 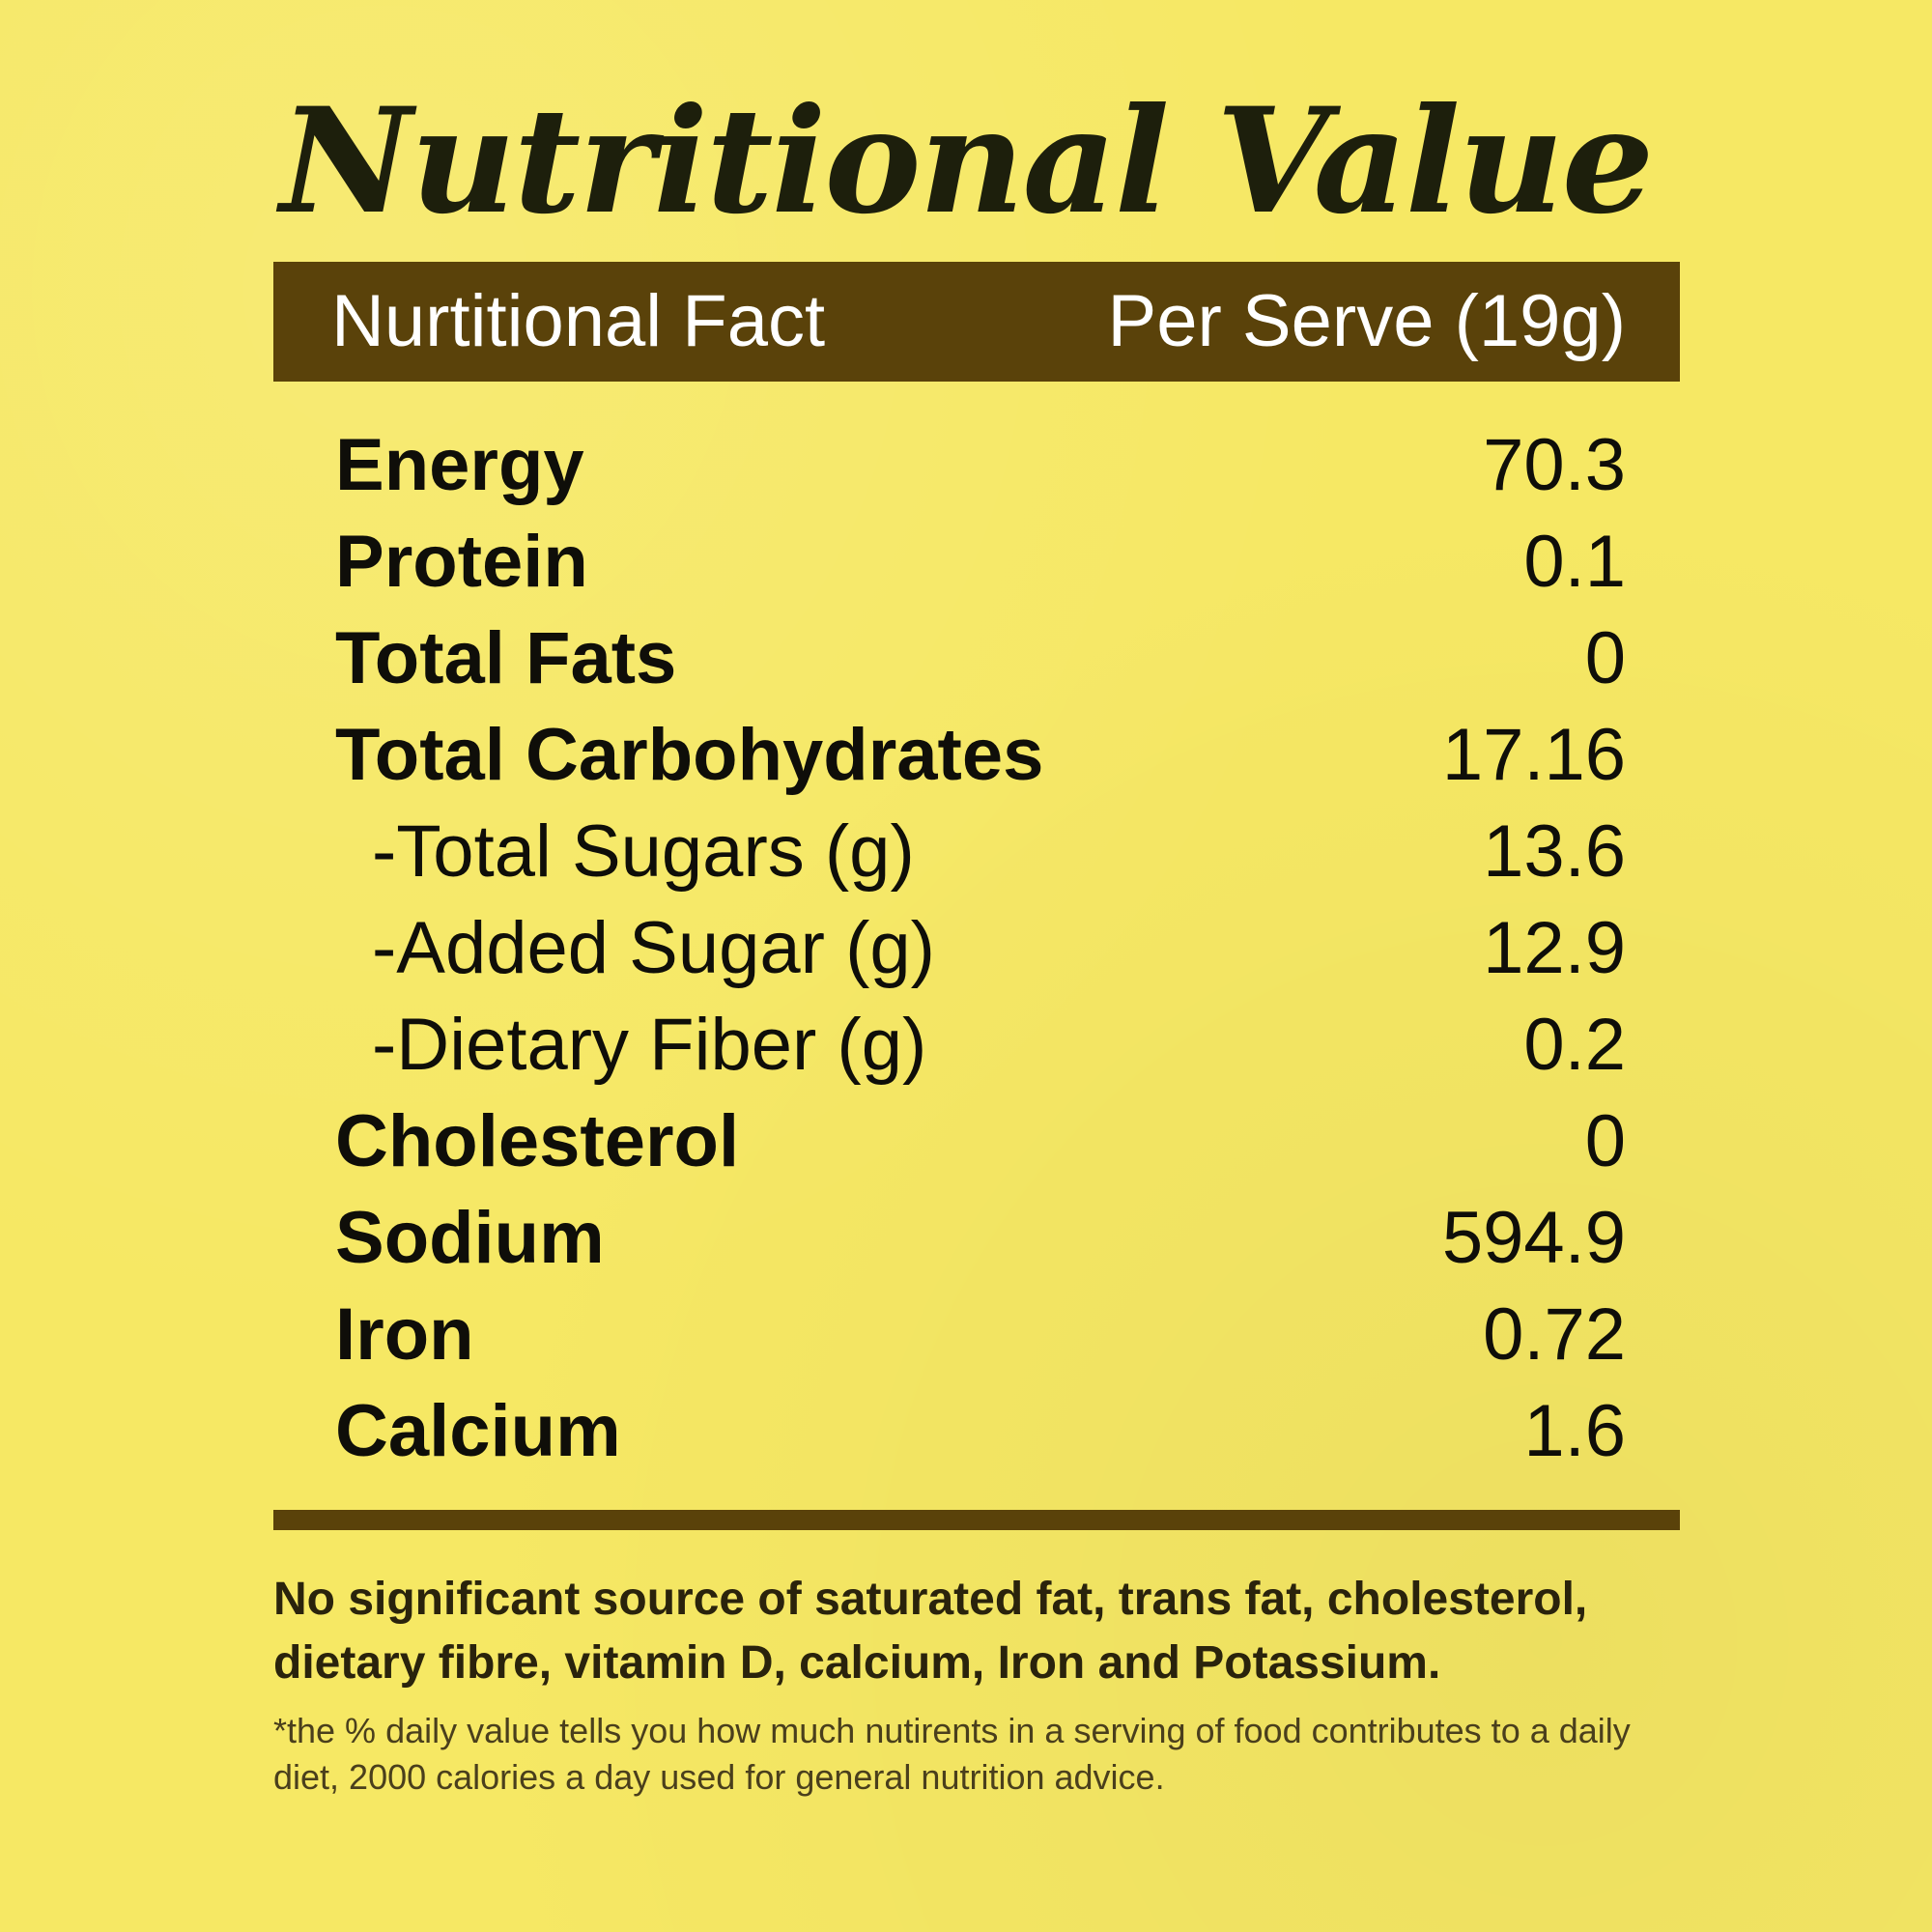 What do you see at coordinates (1366, 321) in the screenshot?
I see `header-per-serve: Per Serve (19g)` at bounding box center [1366, 321].